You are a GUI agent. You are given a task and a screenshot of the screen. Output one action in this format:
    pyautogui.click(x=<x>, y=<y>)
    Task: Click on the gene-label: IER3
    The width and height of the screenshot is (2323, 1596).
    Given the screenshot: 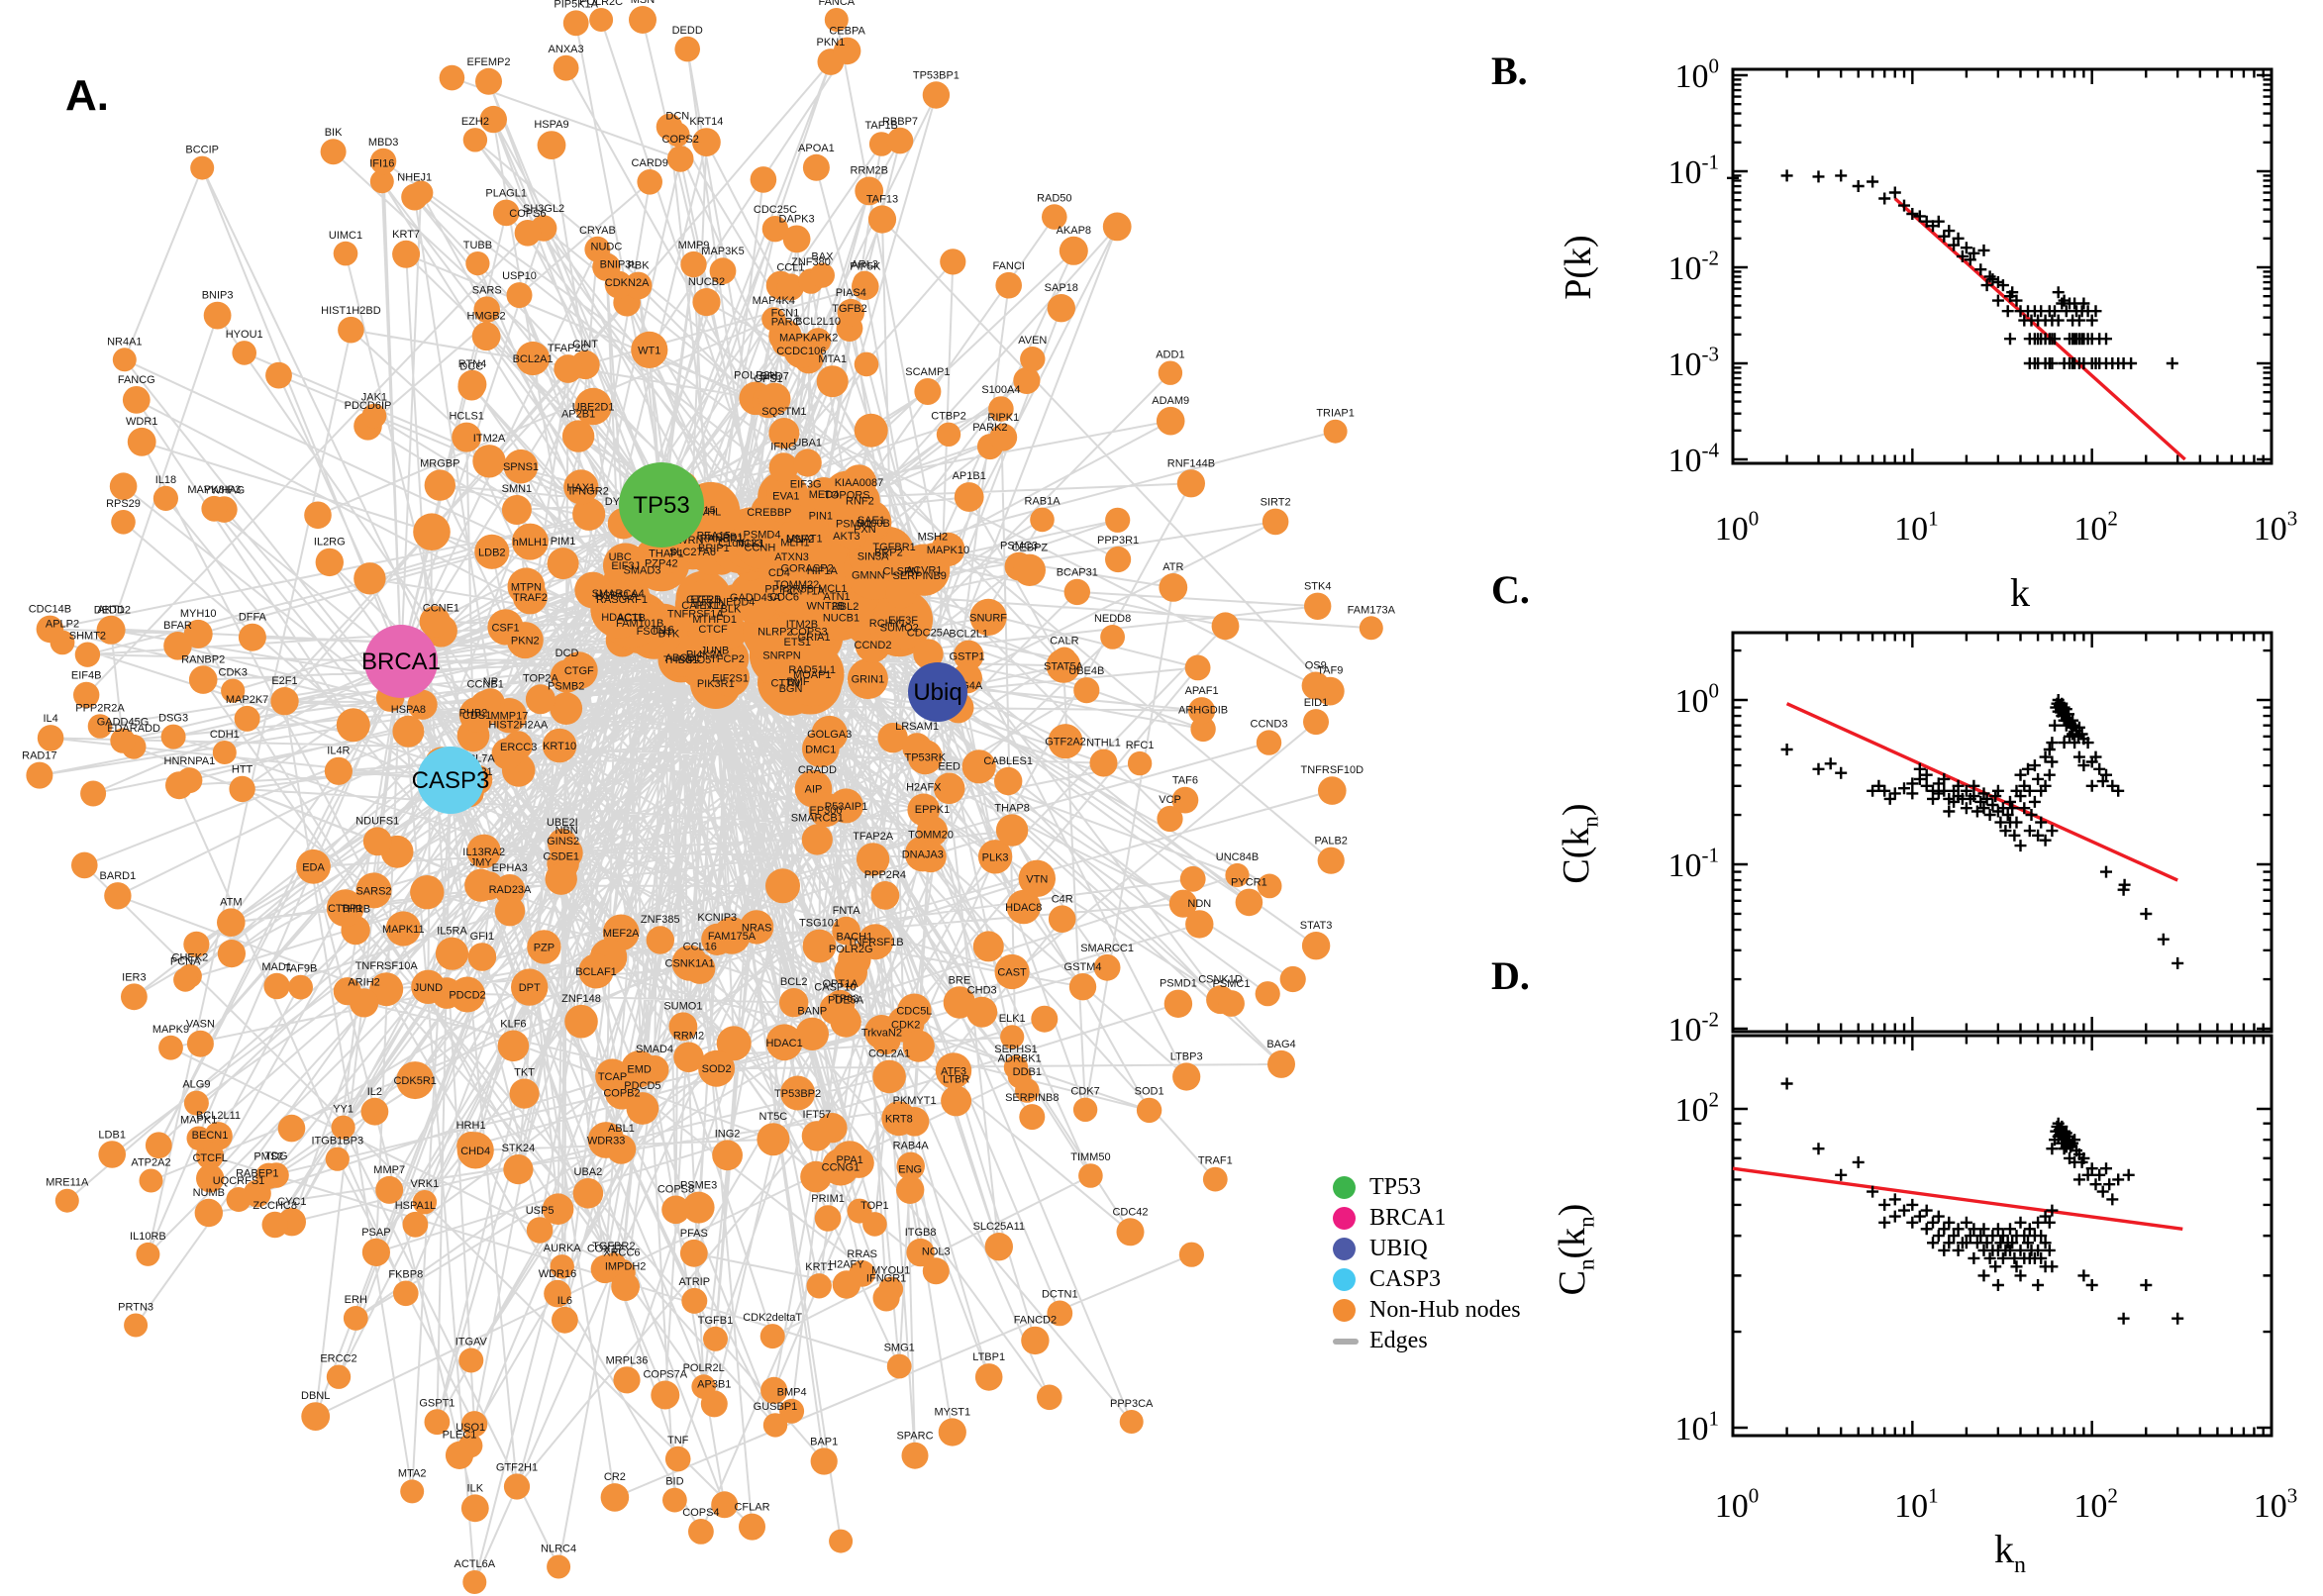 What is the action you would take?
    pyautogui.click(x=134, y=977)
    